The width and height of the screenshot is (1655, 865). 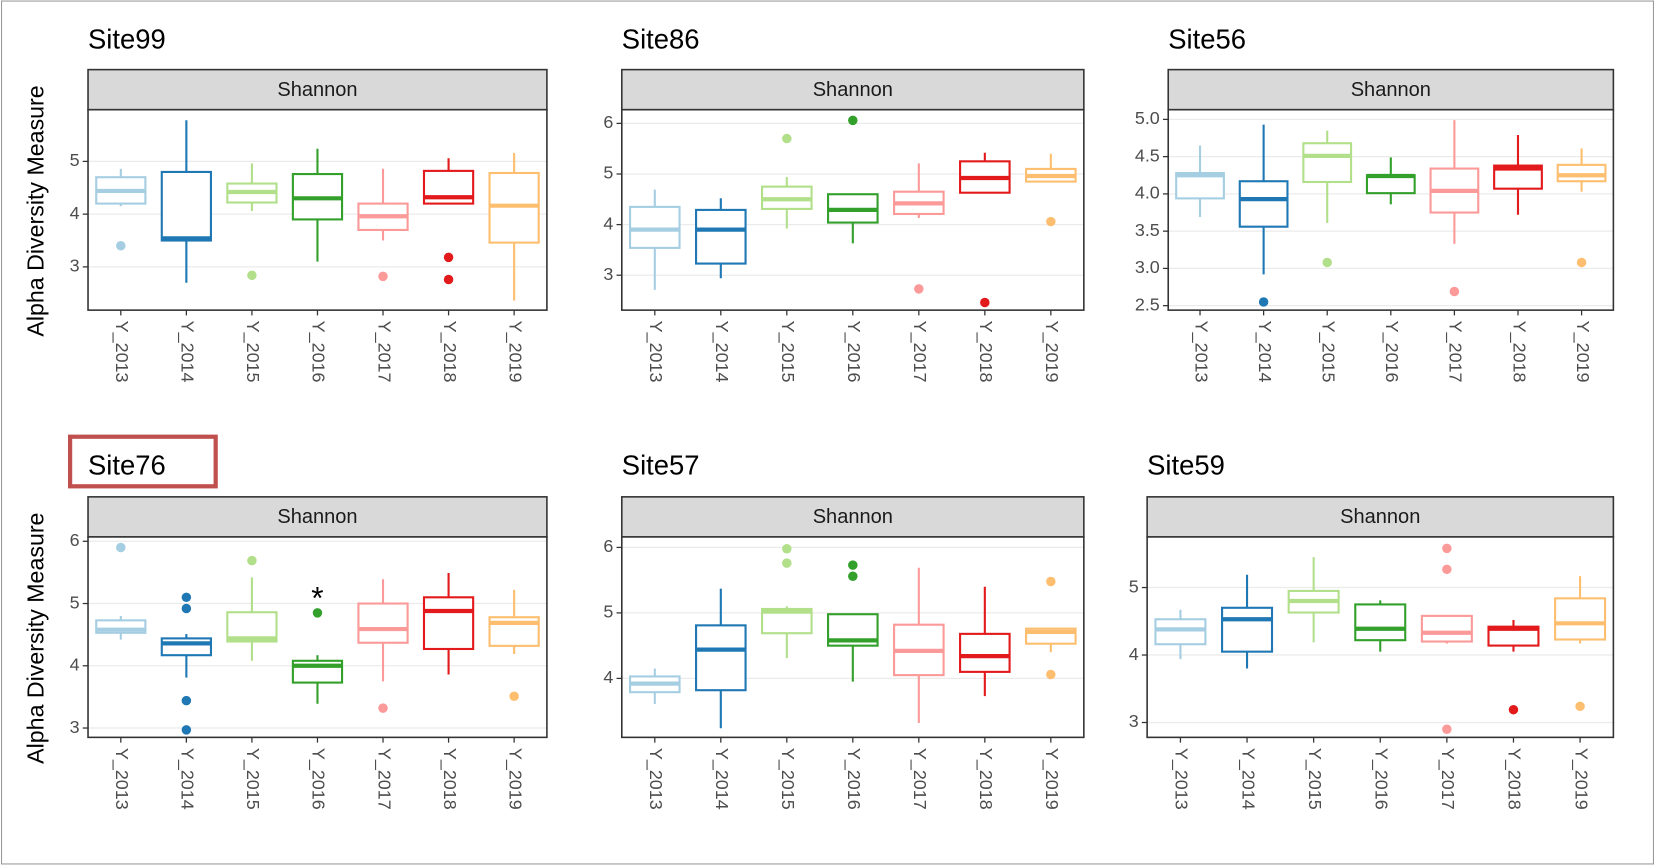 I want to click on y-tick-label: 3, so click(x=75, y=727).